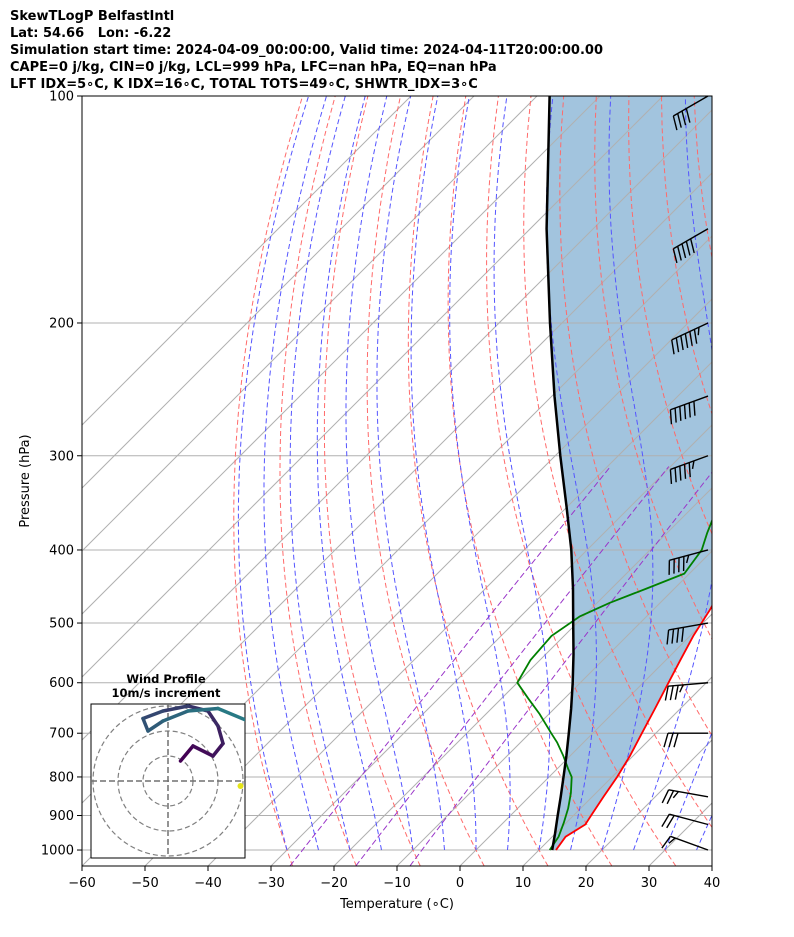  Describe the element at coordinates (91, 33) in the screenshot. I see `location-info: Lat: 54.66 Lon: -6.22` at that location.